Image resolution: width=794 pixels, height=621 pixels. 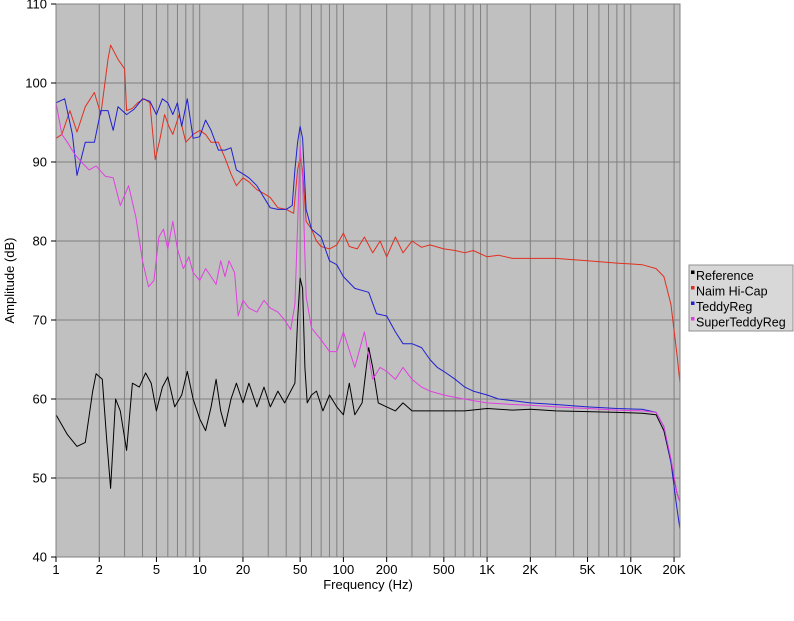 I want to click on x-tick-label: 20K, so click(x=673, y=569).